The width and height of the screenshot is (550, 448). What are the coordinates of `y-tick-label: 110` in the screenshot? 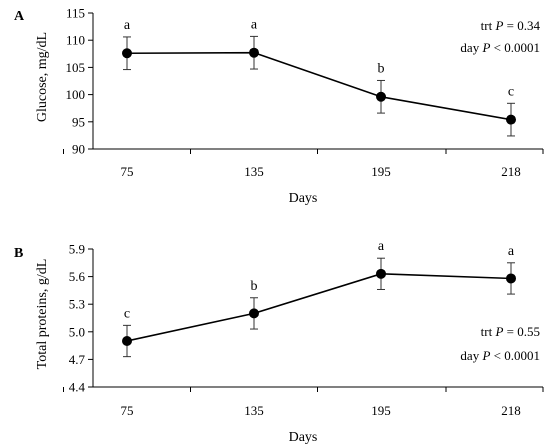 It's located at (75, 40).